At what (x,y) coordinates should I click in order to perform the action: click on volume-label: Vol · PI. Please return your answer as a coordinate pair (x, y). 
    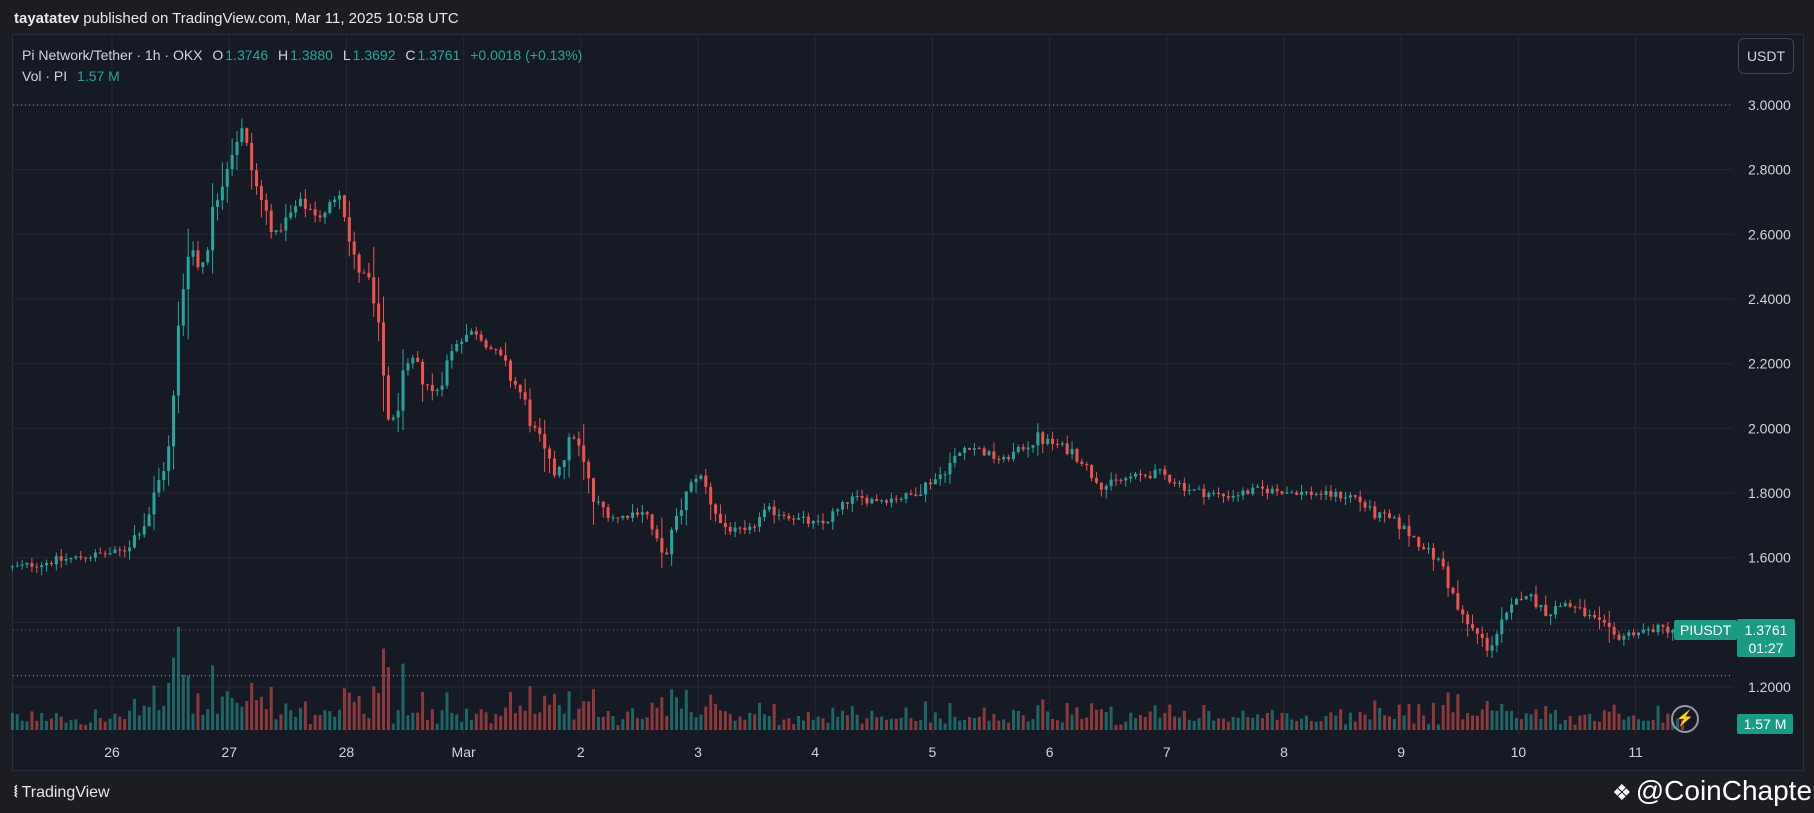
    Looking at the image, I should click on (45, 76).